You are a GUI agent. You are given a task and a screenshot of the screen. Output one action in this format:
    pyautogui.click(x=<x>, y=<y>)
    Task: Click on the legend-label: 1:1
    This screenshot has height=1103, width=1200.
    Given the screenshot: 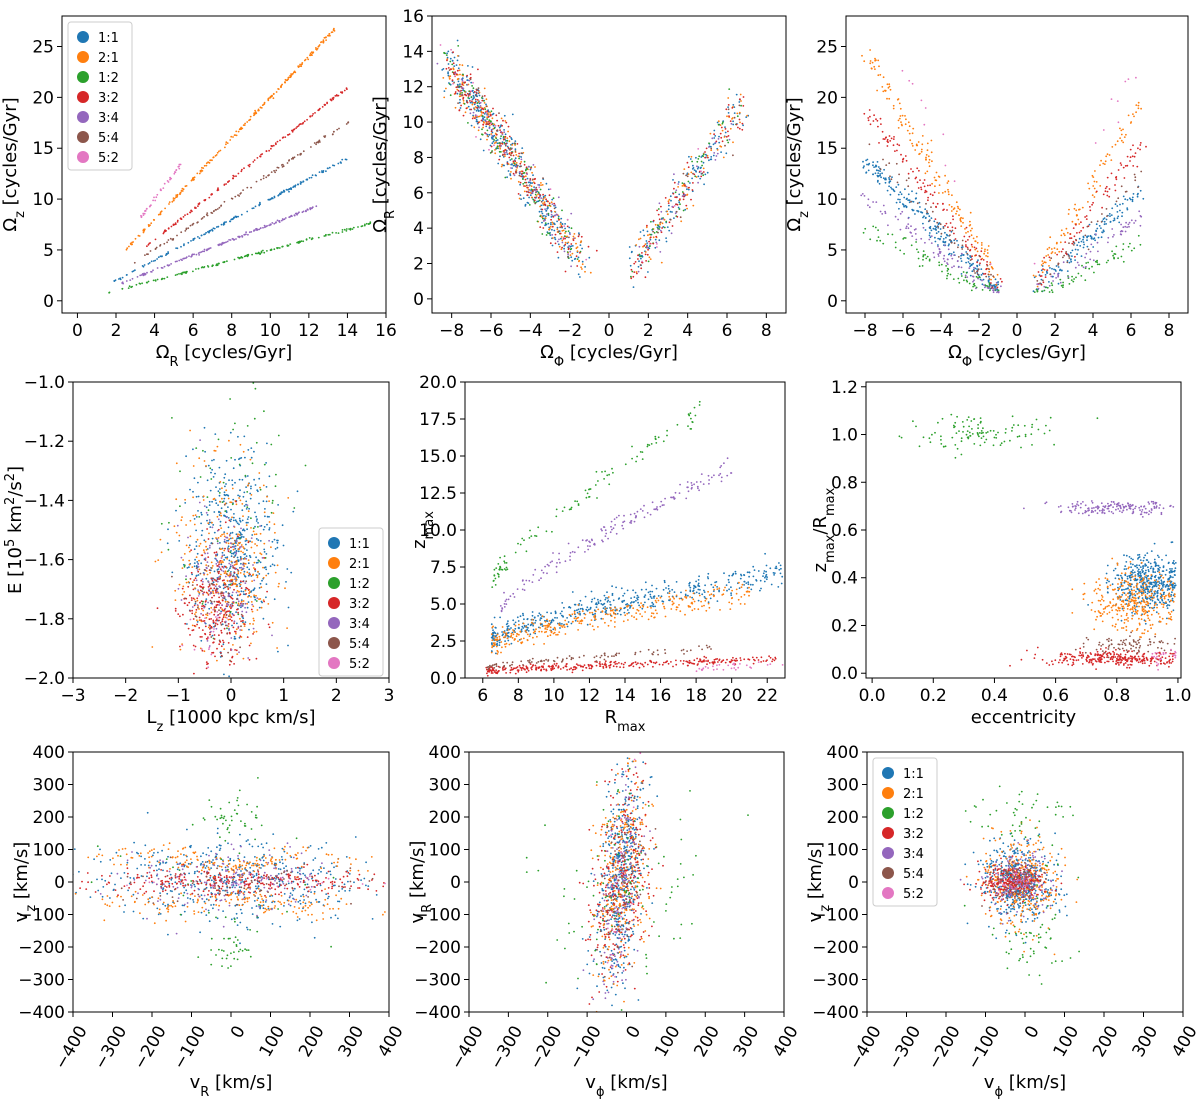 What is the action you would take?
    pyautogui.click(x=108, y=38)
    